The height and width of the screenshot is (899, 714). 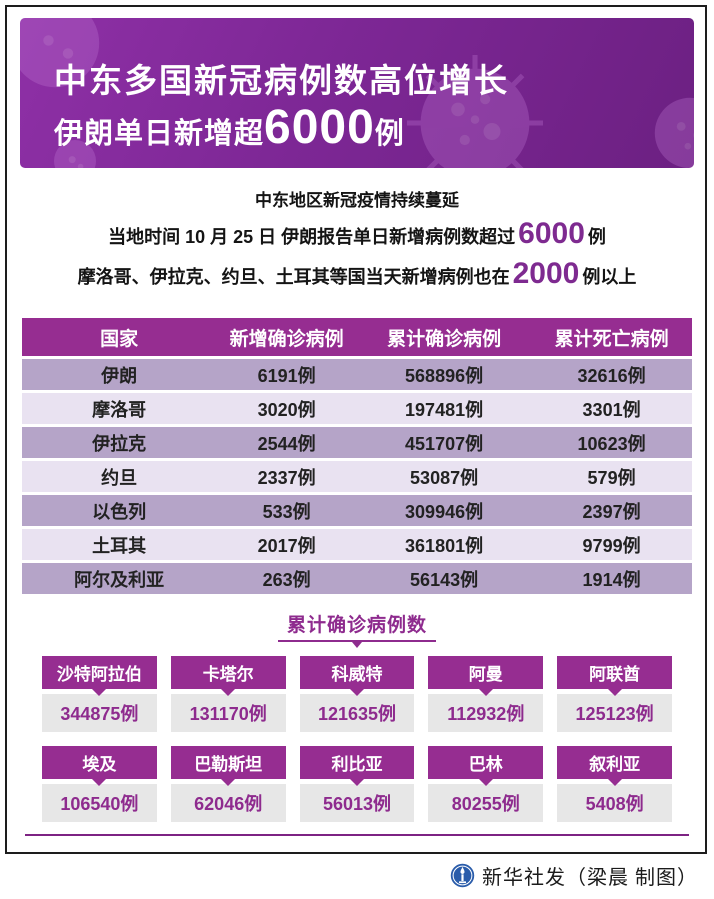 I want to click on credit-text: 新华社发（梁晨 制图）, so click(x=590, y=878).